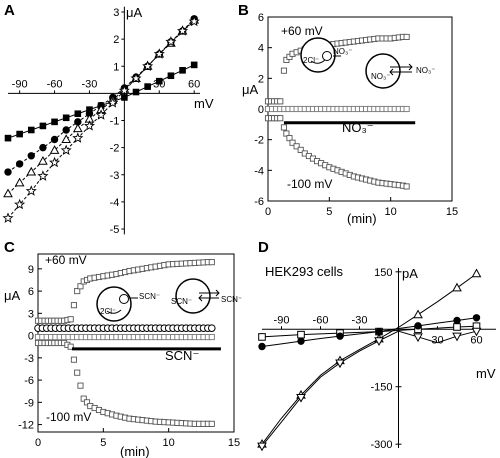  What do you see at coordinates (31, 337) in the screenshot?
I see `panel-c-y-tick-label: 0` at bounding box center [31, 337].